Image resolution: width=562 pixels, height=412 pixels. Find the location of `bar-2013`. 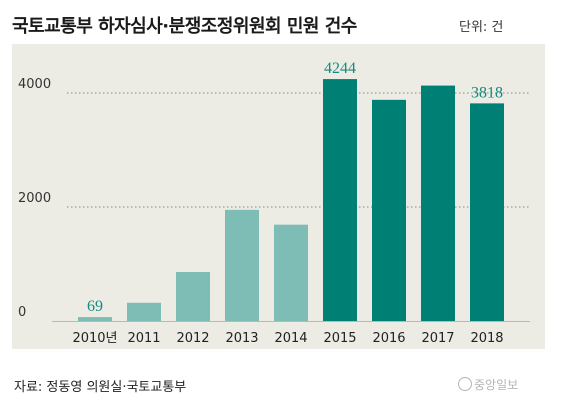

bar-2013 is located at coordinates (242, 265).